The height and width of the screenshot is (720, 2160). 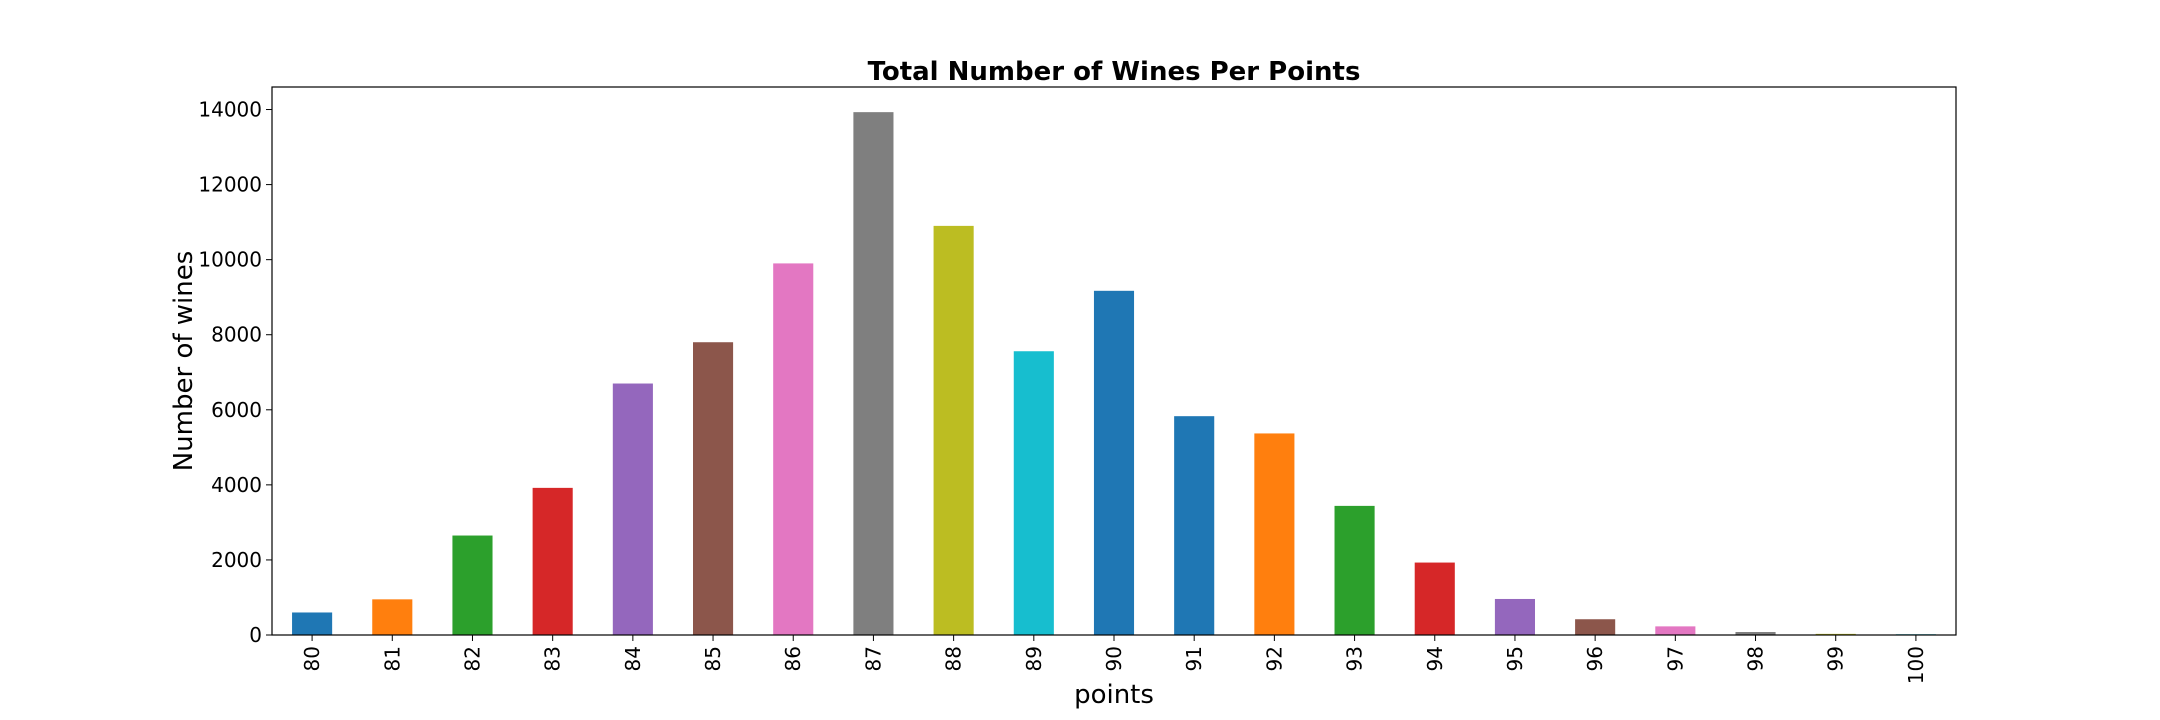 I want to click on x-tick-label: 93, so click(x=1355, y=658).